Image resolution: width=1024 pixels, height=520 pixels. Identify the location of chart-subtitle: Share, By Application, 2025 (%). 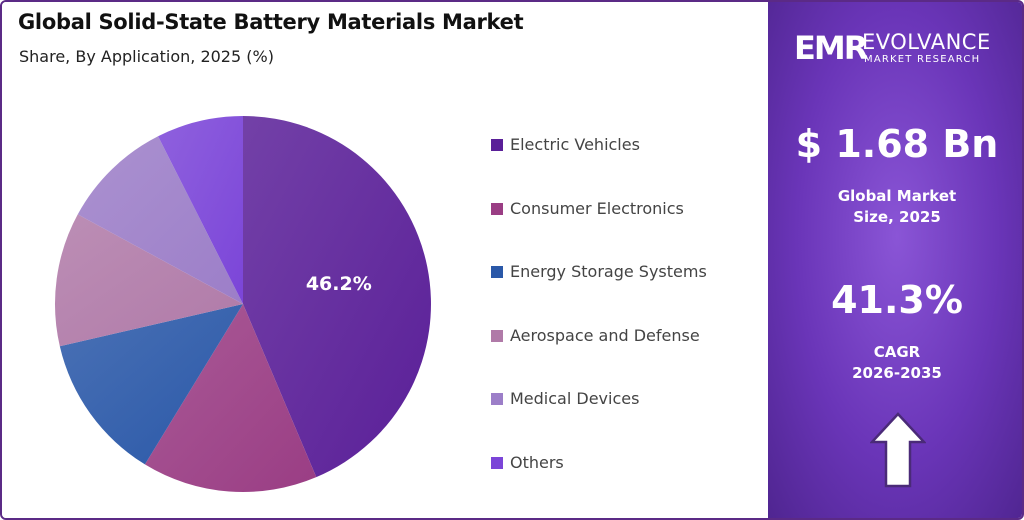
(146, 56).